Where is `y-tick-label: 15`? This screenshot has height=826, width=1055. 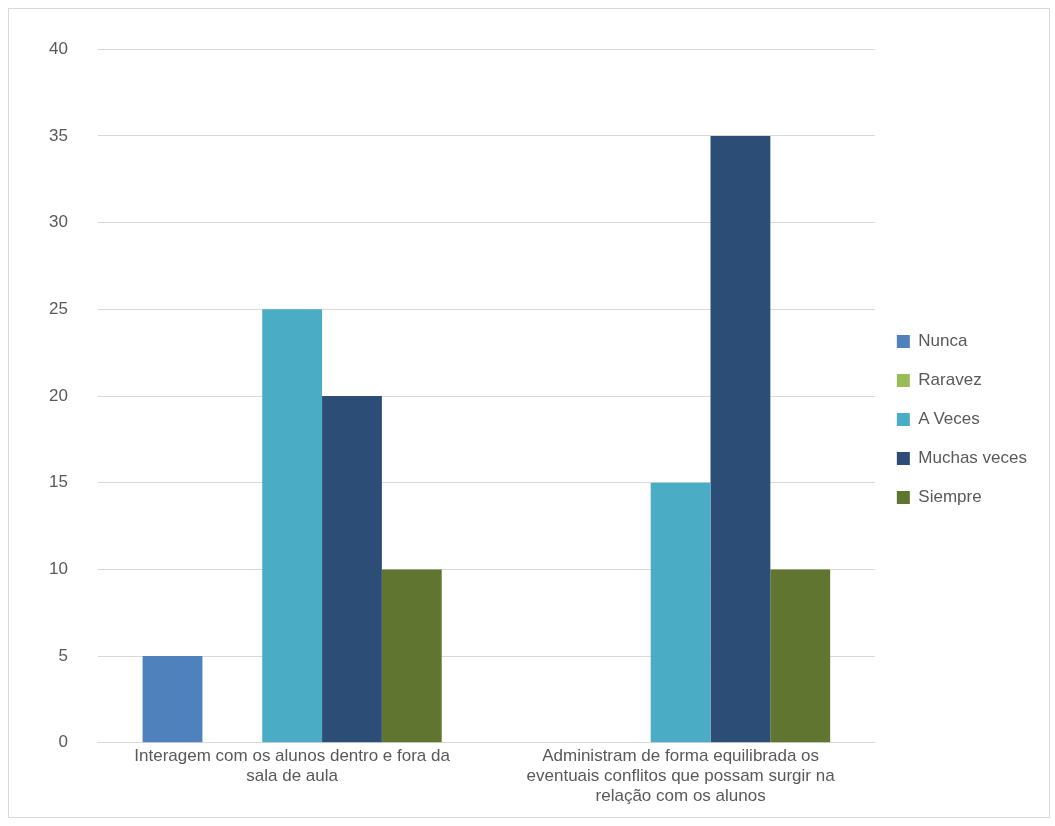
y-tick-label: 15 is located at coordinates (58, 482).